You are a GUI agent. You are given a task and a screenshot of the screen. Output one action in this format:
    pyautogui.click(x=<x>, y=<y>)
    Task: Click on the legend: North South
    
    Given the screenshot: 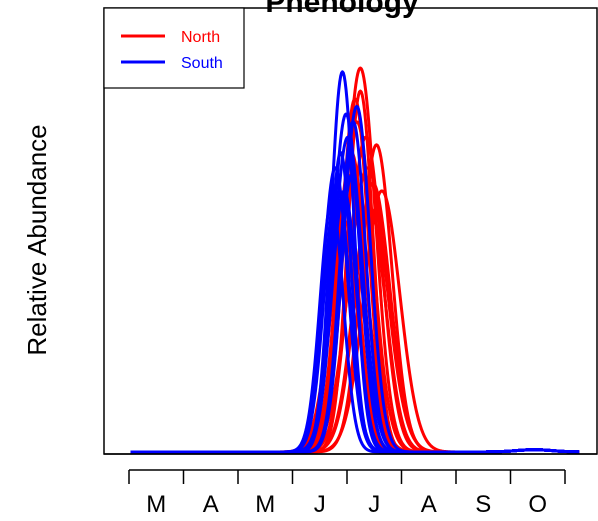 What is the action you would take?
    pyautogui.click(x=174, y=48)
    